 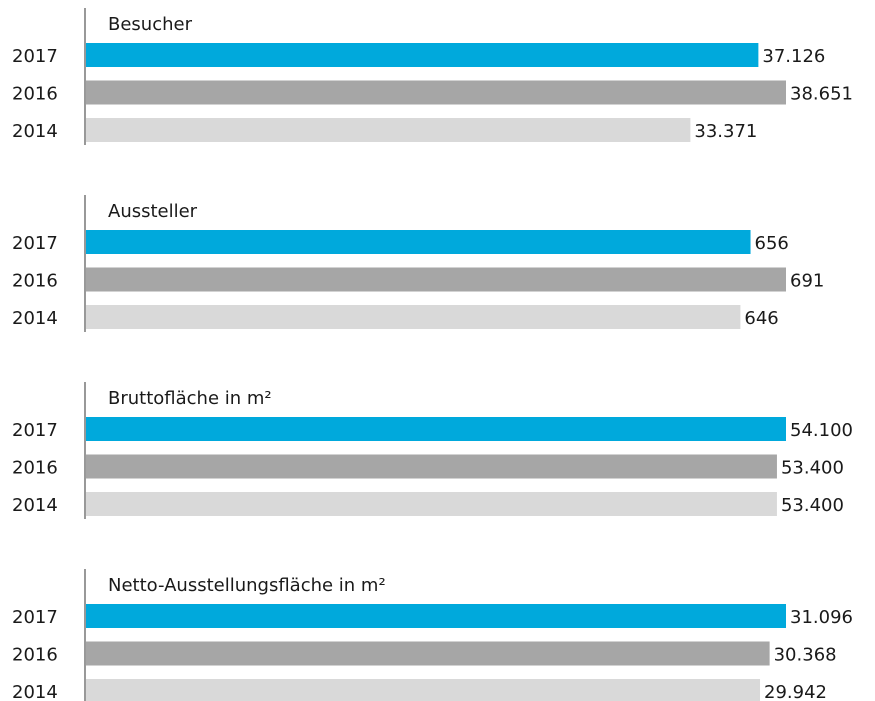 I want to click on value-label: 31.096, so click(x=821, y=617).